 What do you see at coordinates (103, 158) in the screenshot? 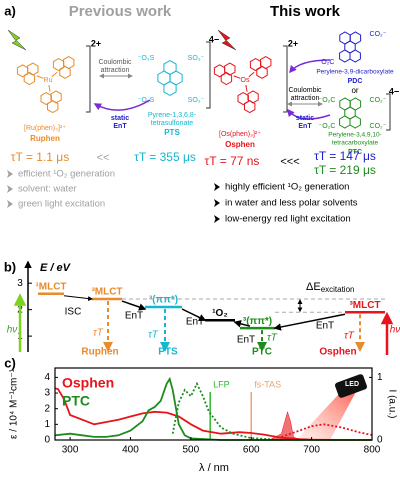
I see `label: <<` at bounding box center [103, 158].